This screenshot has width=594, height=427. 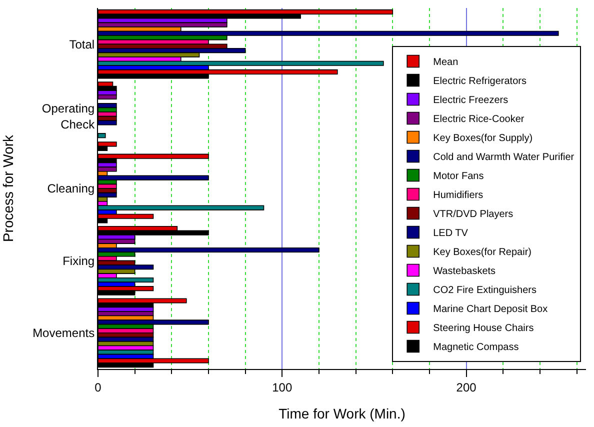 What do you see at coordinates (71, 189) in the screenshot?
I see `y-tick-label: Cleaning` at bounding box center [71, 189].